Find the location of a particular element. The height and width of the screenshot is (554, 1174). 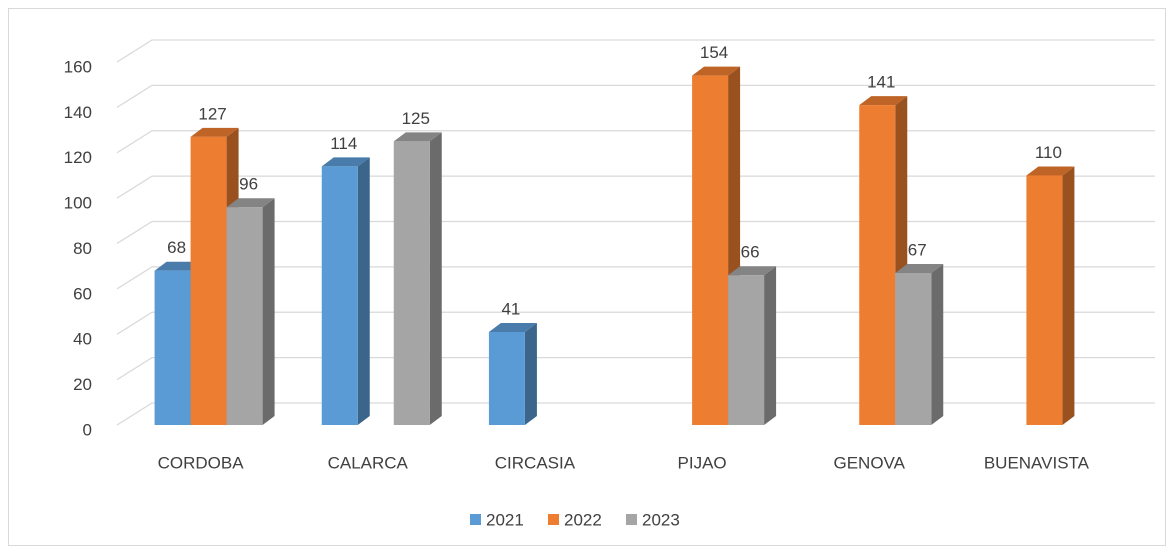

y-tick-label: 80 is located at coordinates (82, 248).